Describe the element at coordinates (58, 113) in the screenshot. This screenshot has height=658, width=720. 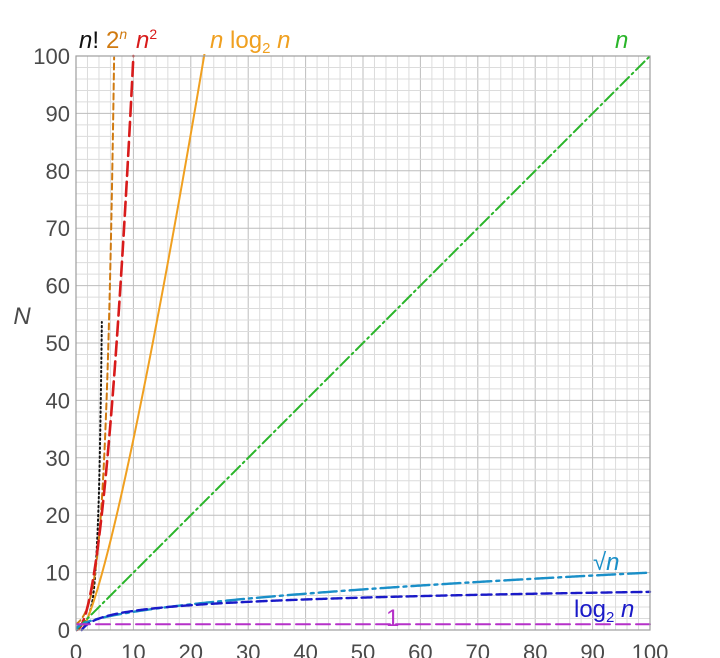
I see `y-tick-label: 90` at that location.